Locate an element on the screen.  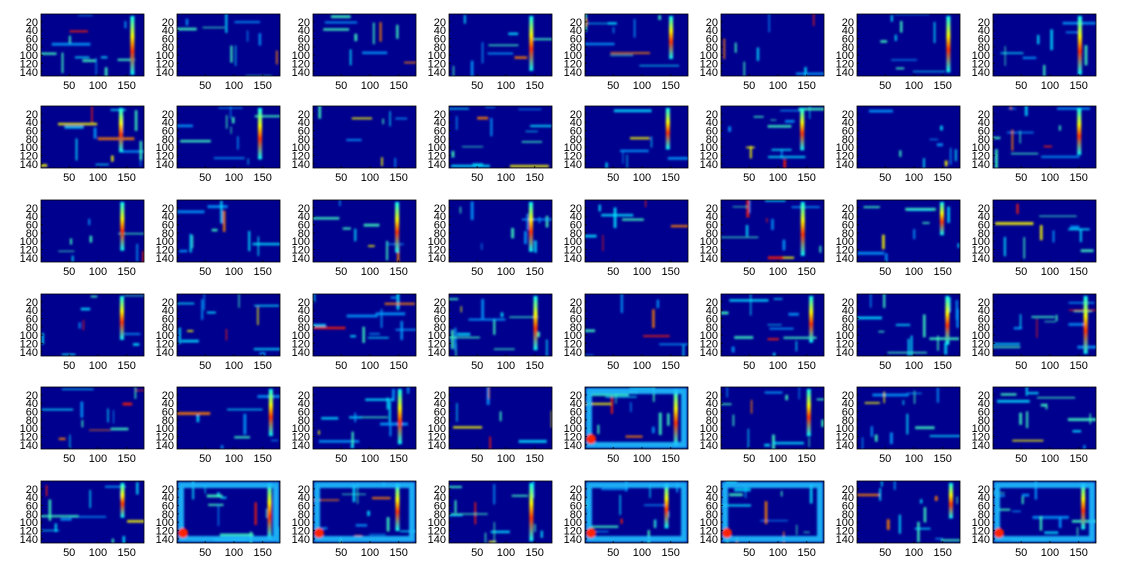
y-tick-label: 60 is located at coordinates (576, 40).